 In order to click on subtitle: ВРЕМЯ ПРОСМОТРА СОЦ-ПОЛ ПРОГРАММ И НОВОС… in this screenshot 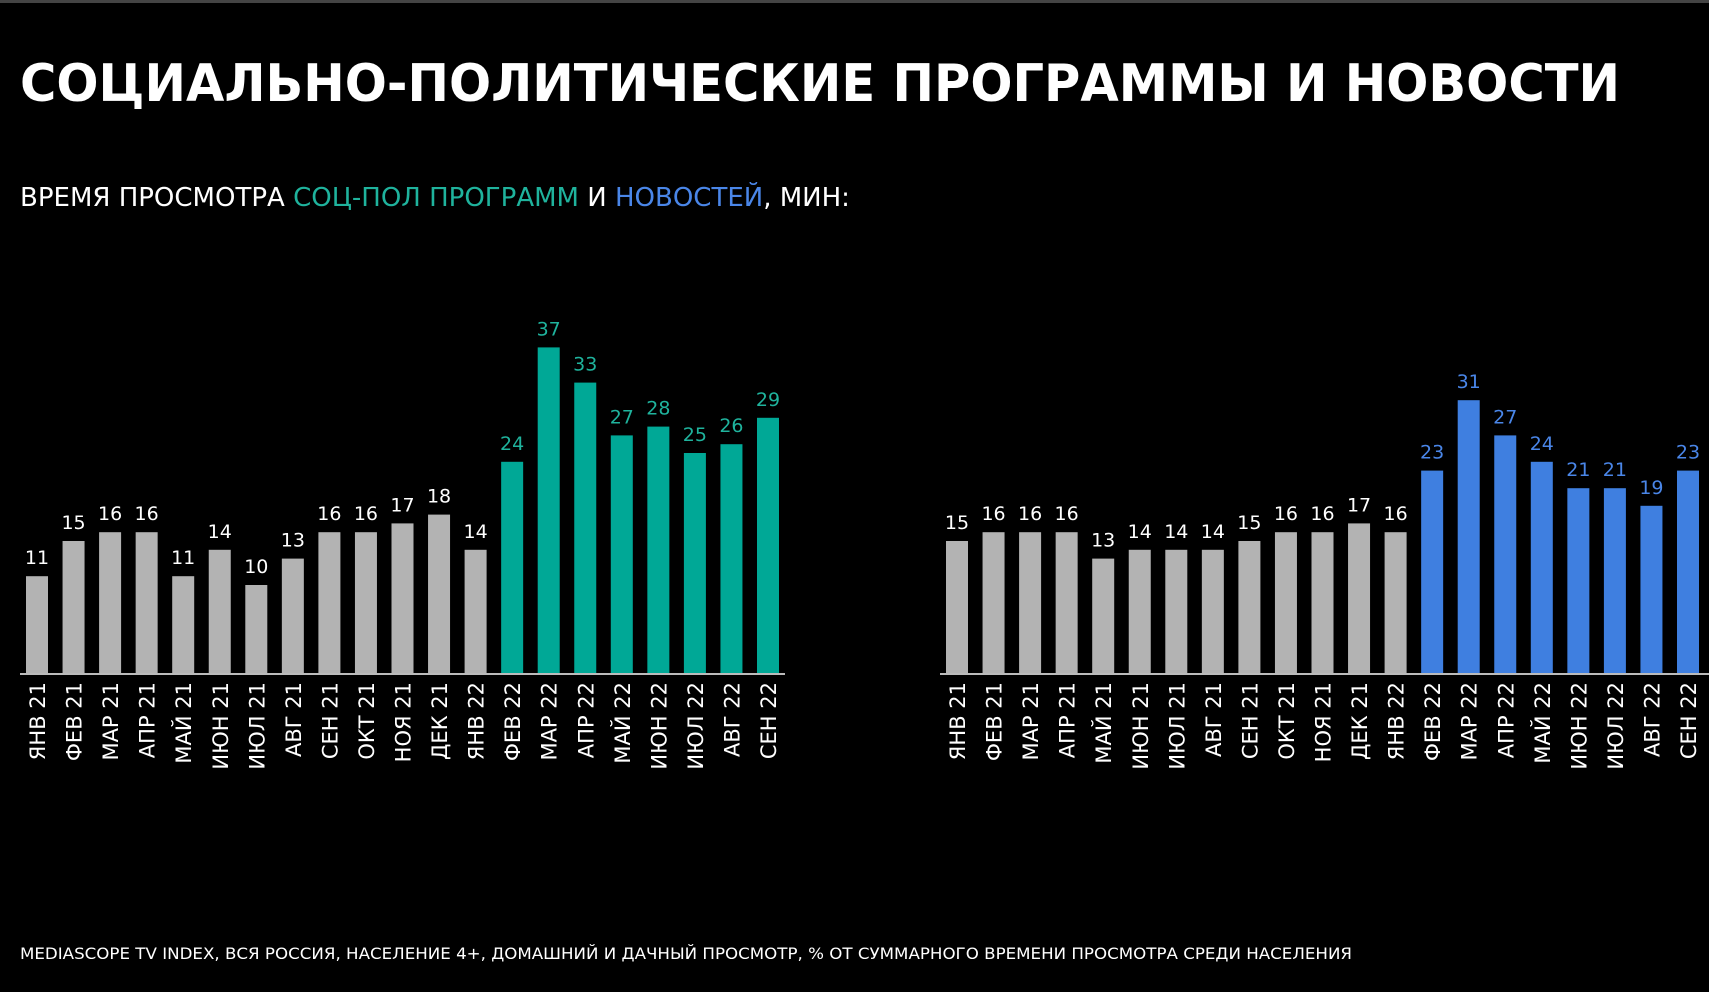, I will do `click(435, 197)`.